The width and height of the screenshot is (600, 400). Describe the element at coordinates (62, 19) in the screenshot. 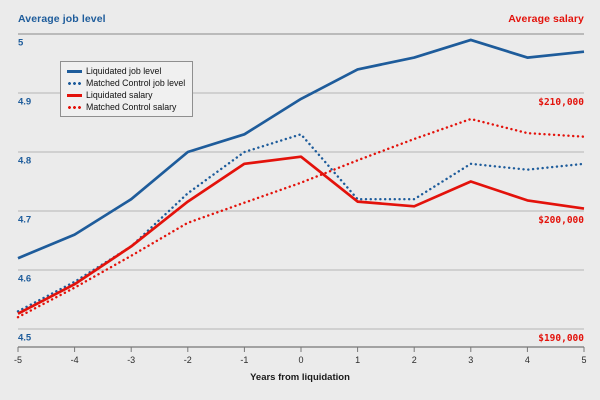

I see `left-axis-title: Average job level` at that location.